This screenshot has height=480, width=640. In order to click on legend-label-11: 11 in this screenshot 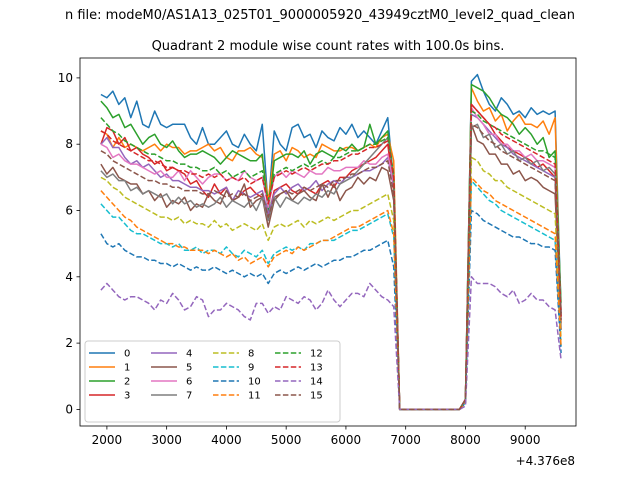, I will do `click(254, 396)`.